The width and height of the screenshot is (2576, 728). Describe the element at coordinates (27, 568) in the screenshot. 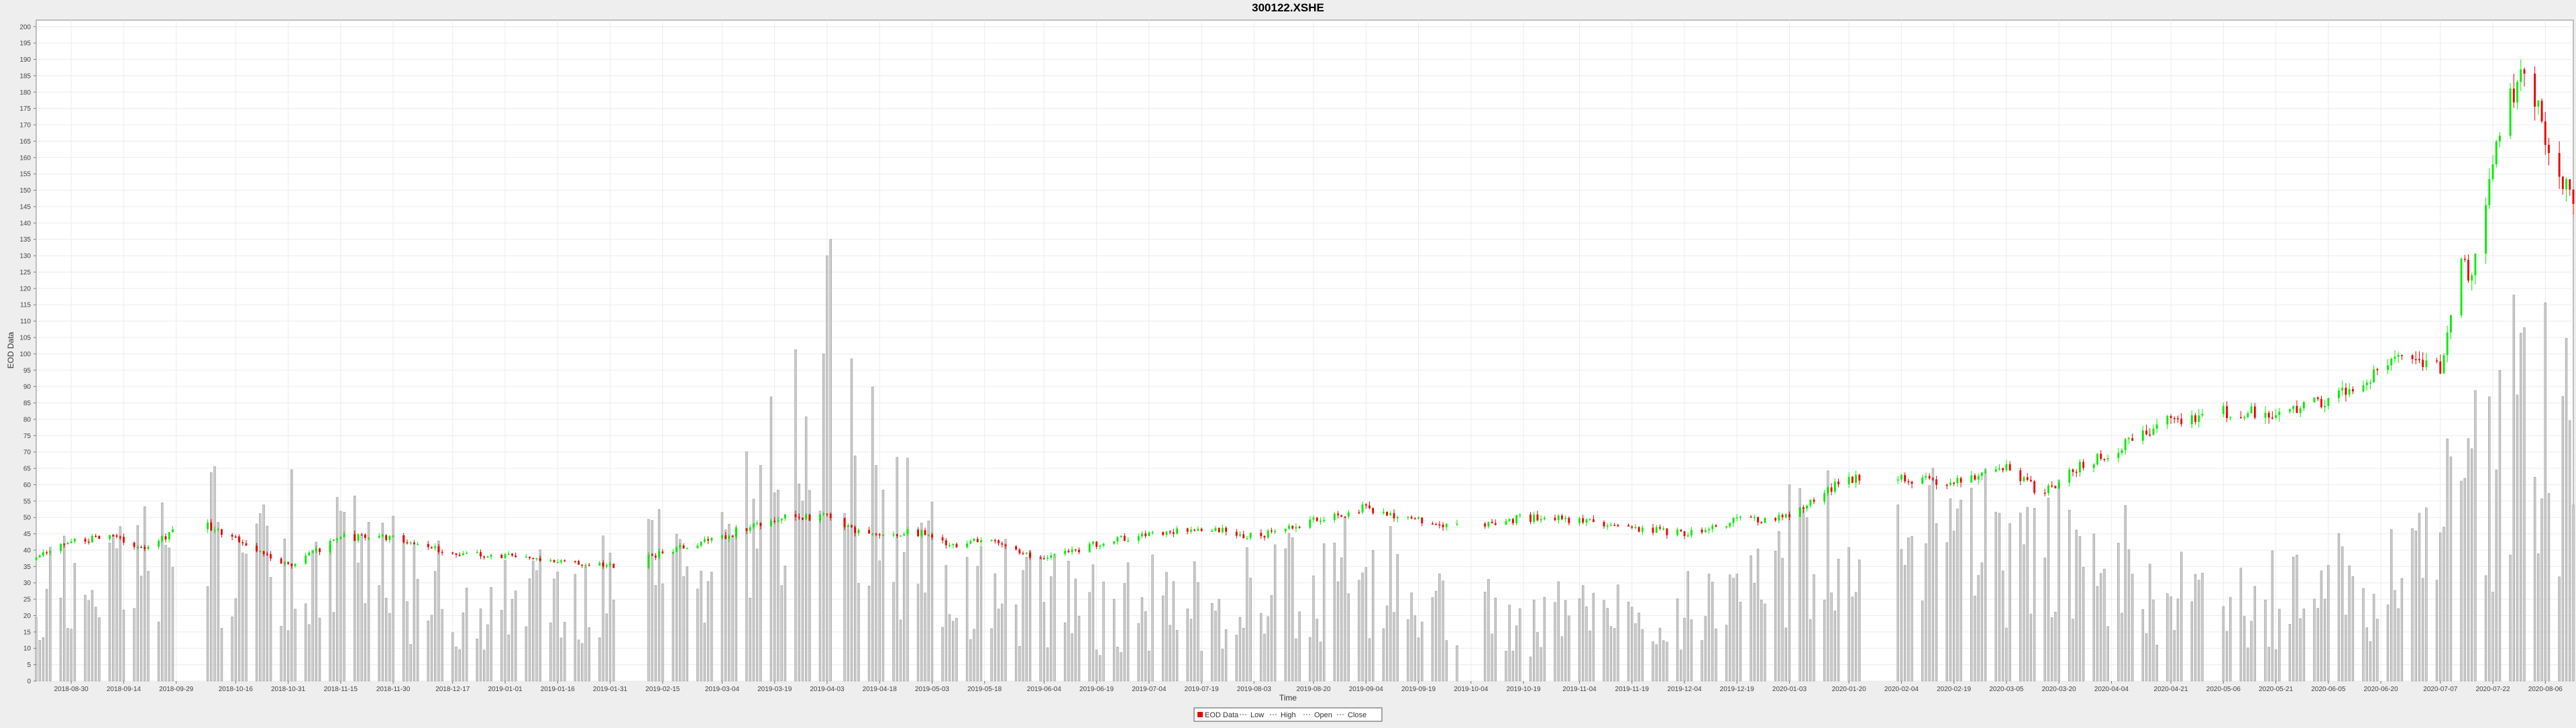

I see `y-tick-label: 35` at that location.